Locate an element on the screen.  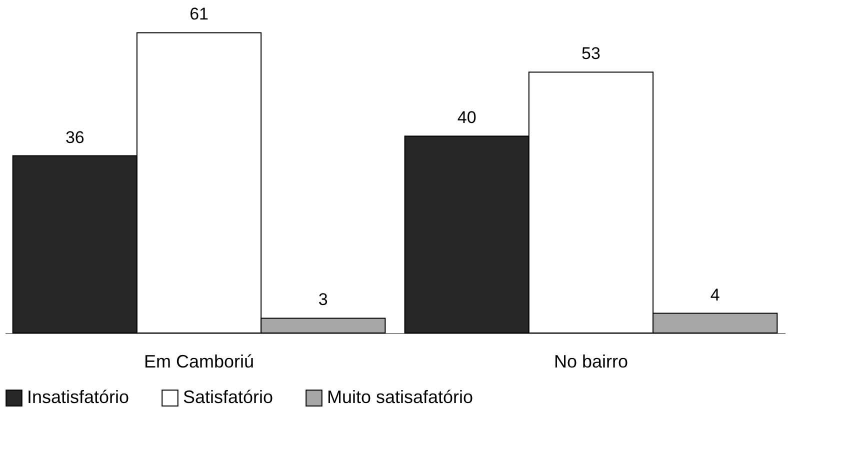
data-label: 3 is located at coordinates (323, 300).